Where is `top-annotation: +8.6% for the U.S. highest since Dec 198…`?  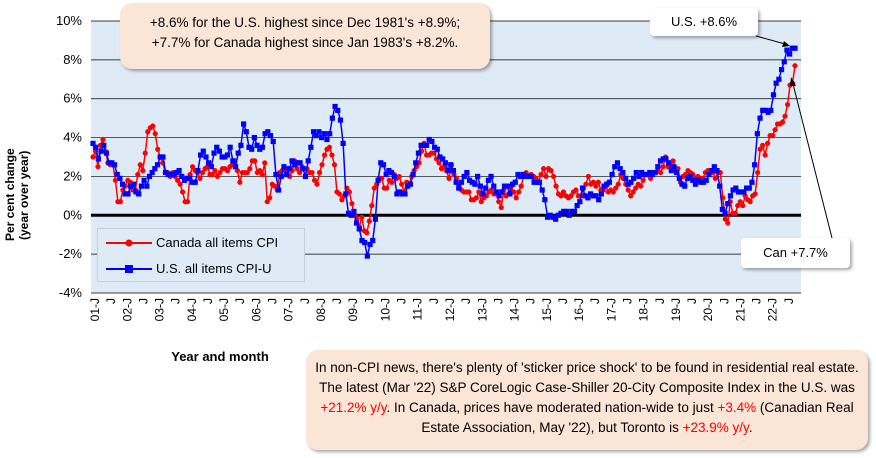 top-annotation: +8.6% for the U.S. highest since Dec 198… is located at coordinates (305, 36).